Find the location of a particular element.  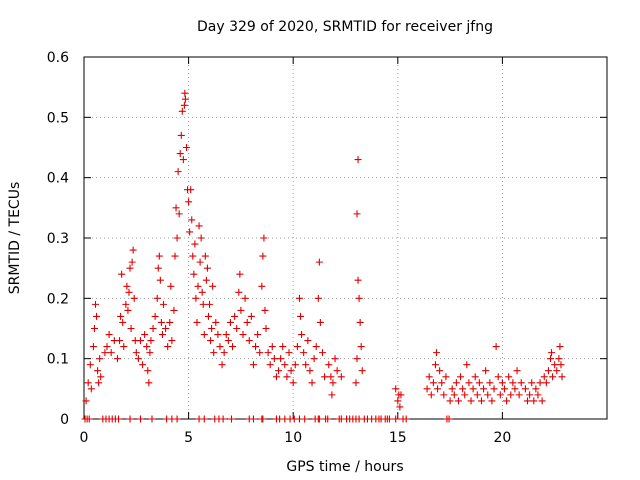

y-tick-label: 0.6 is located at coordinates (58, 58).